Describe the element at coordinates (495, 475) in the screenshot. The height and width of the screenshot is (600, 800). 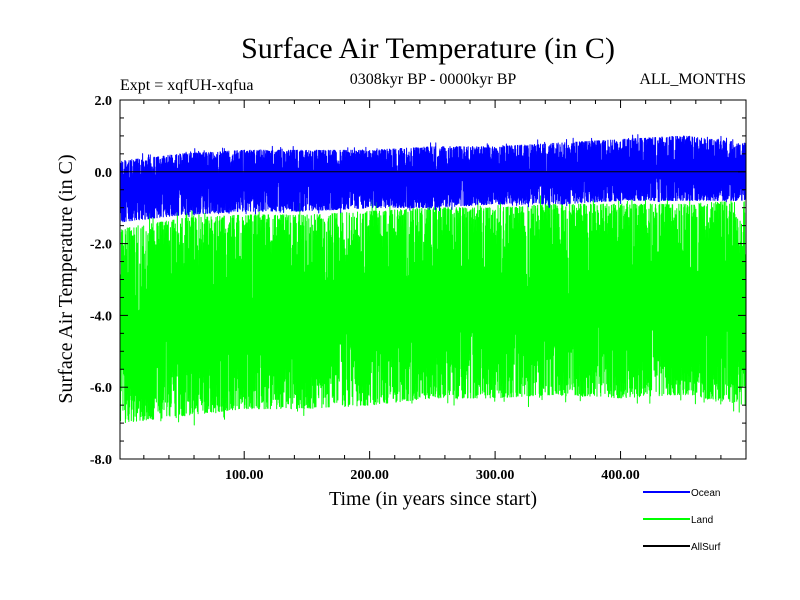
I see `x-tick-label: 300.00` at that location.